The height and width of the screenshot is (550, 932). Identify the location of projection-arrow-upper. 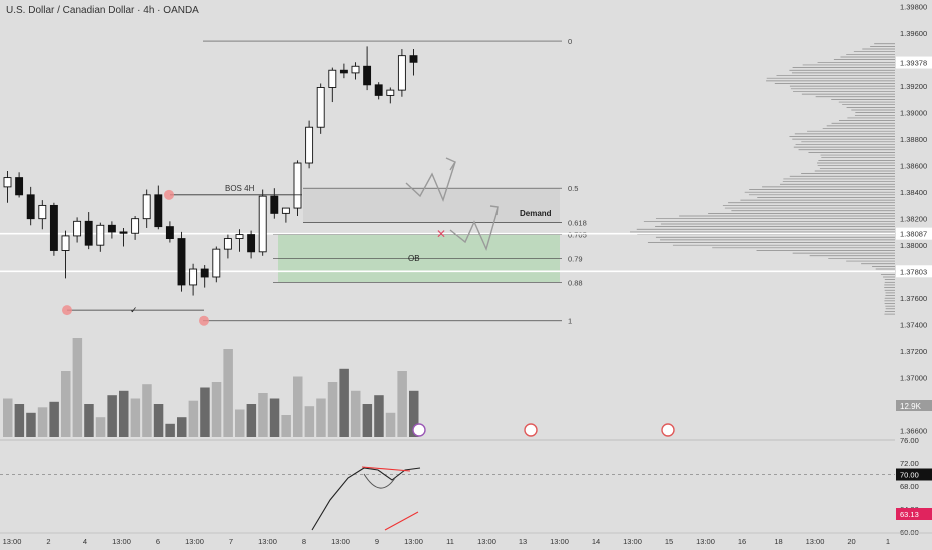
(430, 182).